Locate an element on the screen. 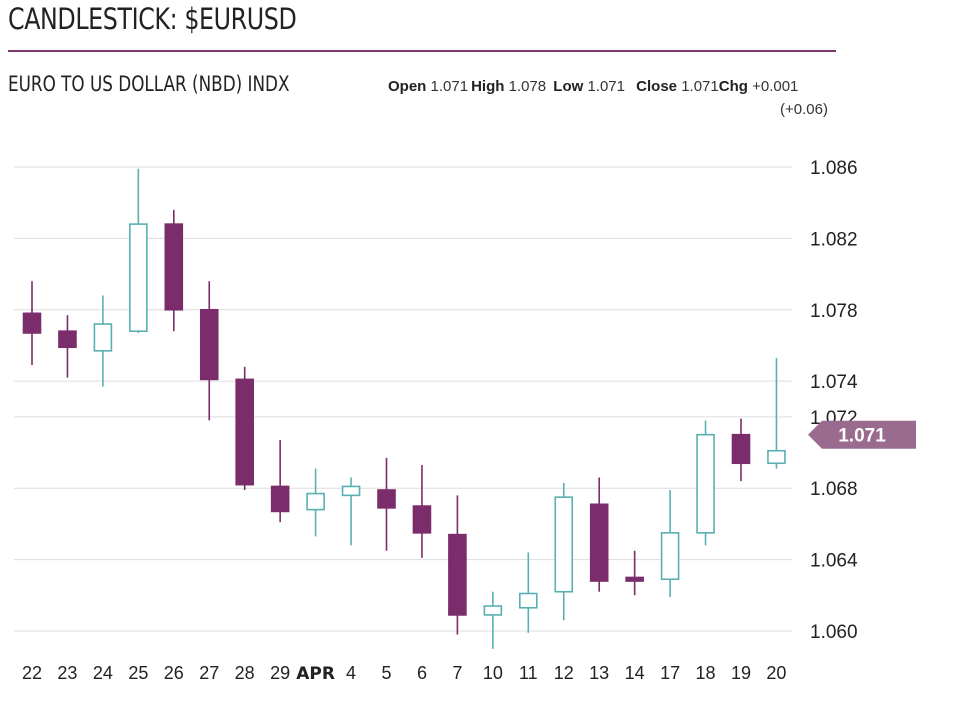 Image resolution: width=975 pixels, height=719 pixels. x-tick-label: 17 is located at coordinates (670, 673).